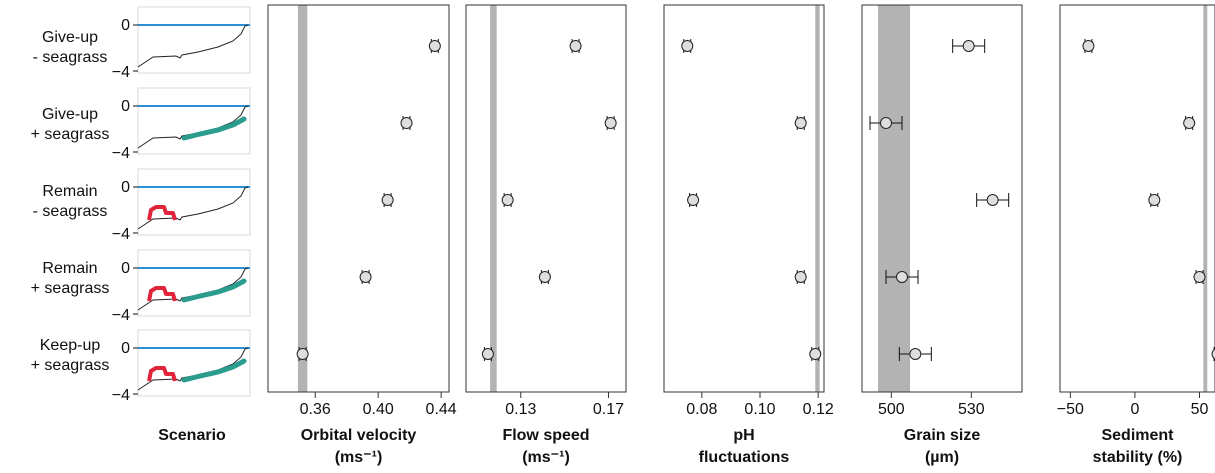  I want to click on x-axis-title: (µm), so click(942, 457).